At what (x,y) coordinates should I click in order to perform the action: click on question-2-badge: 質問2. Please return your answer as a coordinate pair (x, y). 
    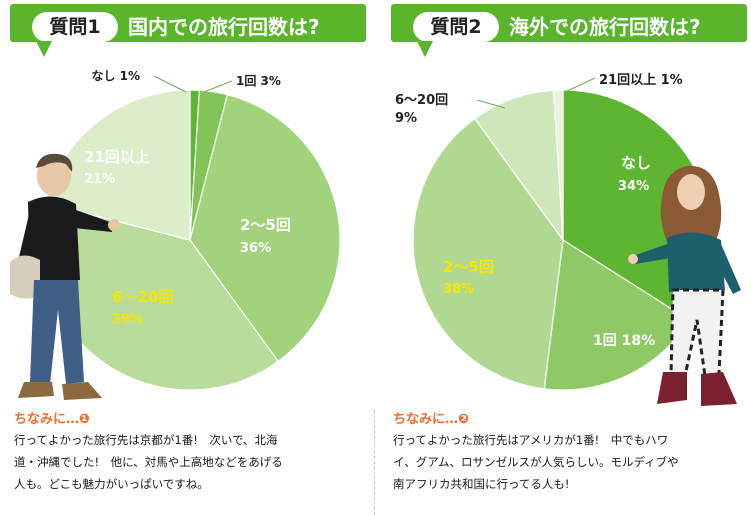
    Looking at the image, I should click on (456, 27).